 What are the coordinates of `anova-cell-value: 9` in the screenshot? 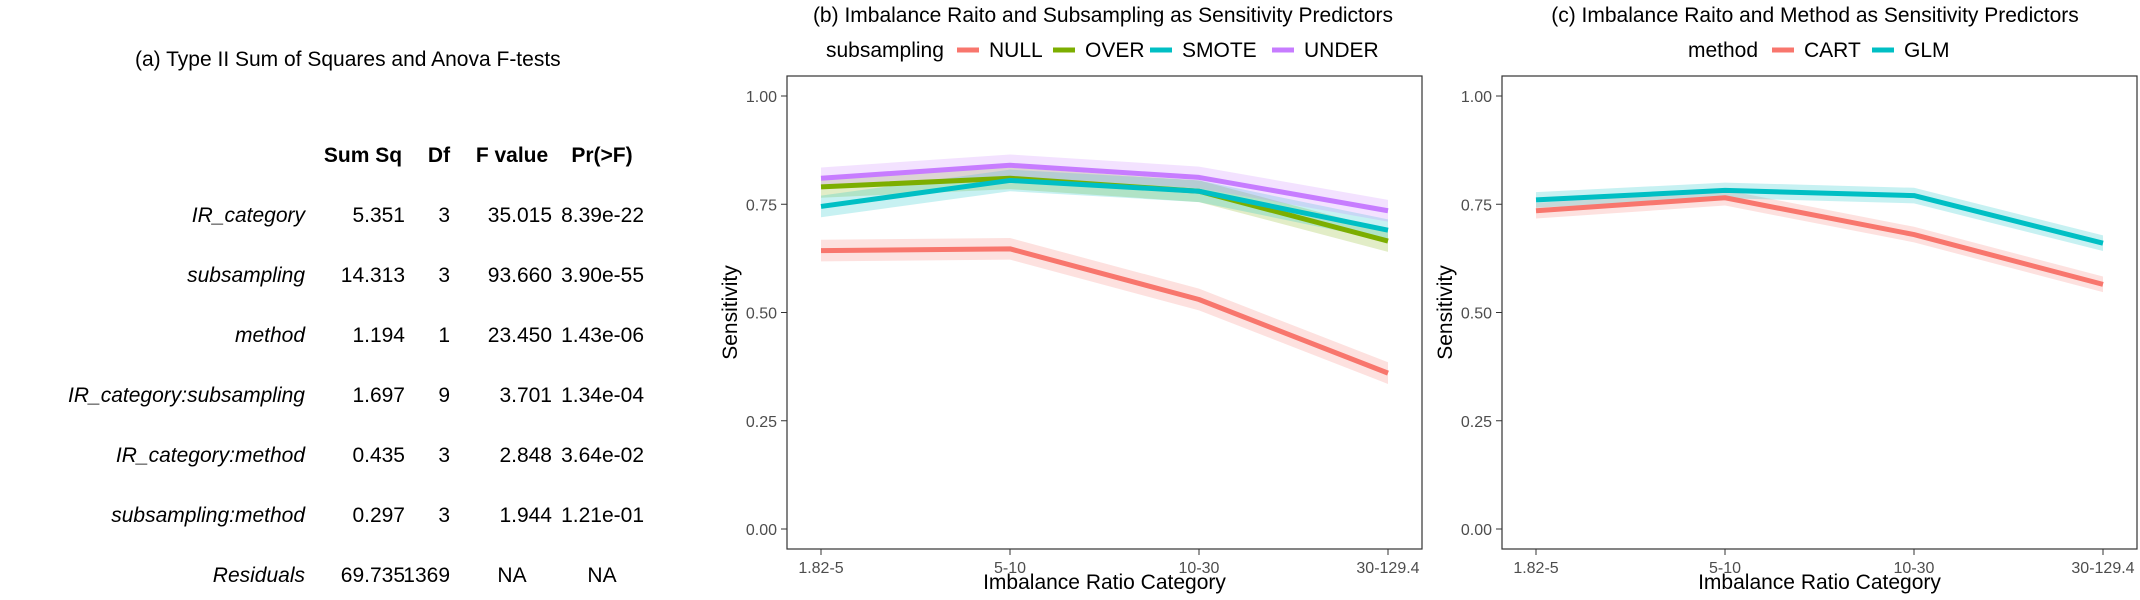 It's located at (444, 395).